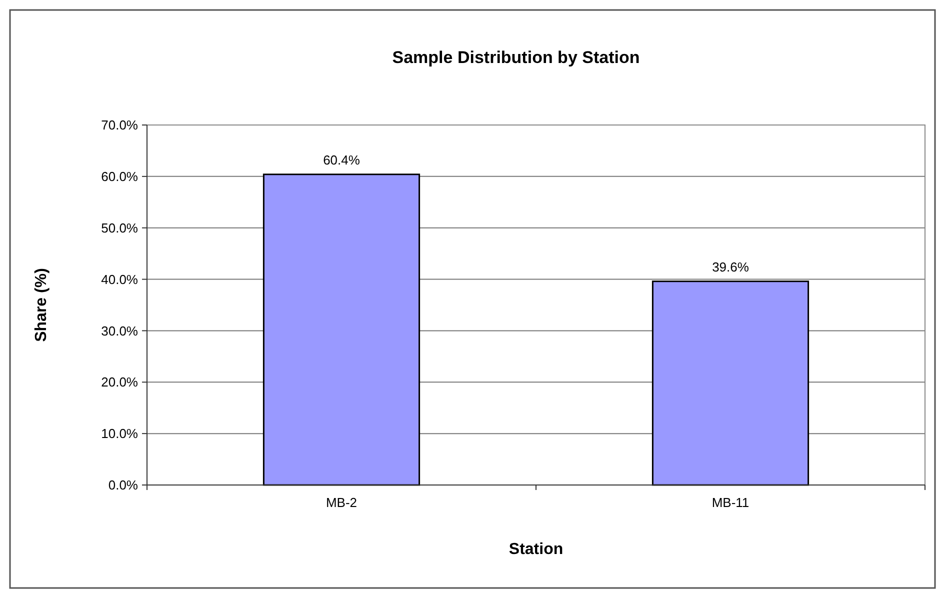  Describe the element at coordinates (536, 549) in the screenshot. I see `x-axis-title: Station` at that location.